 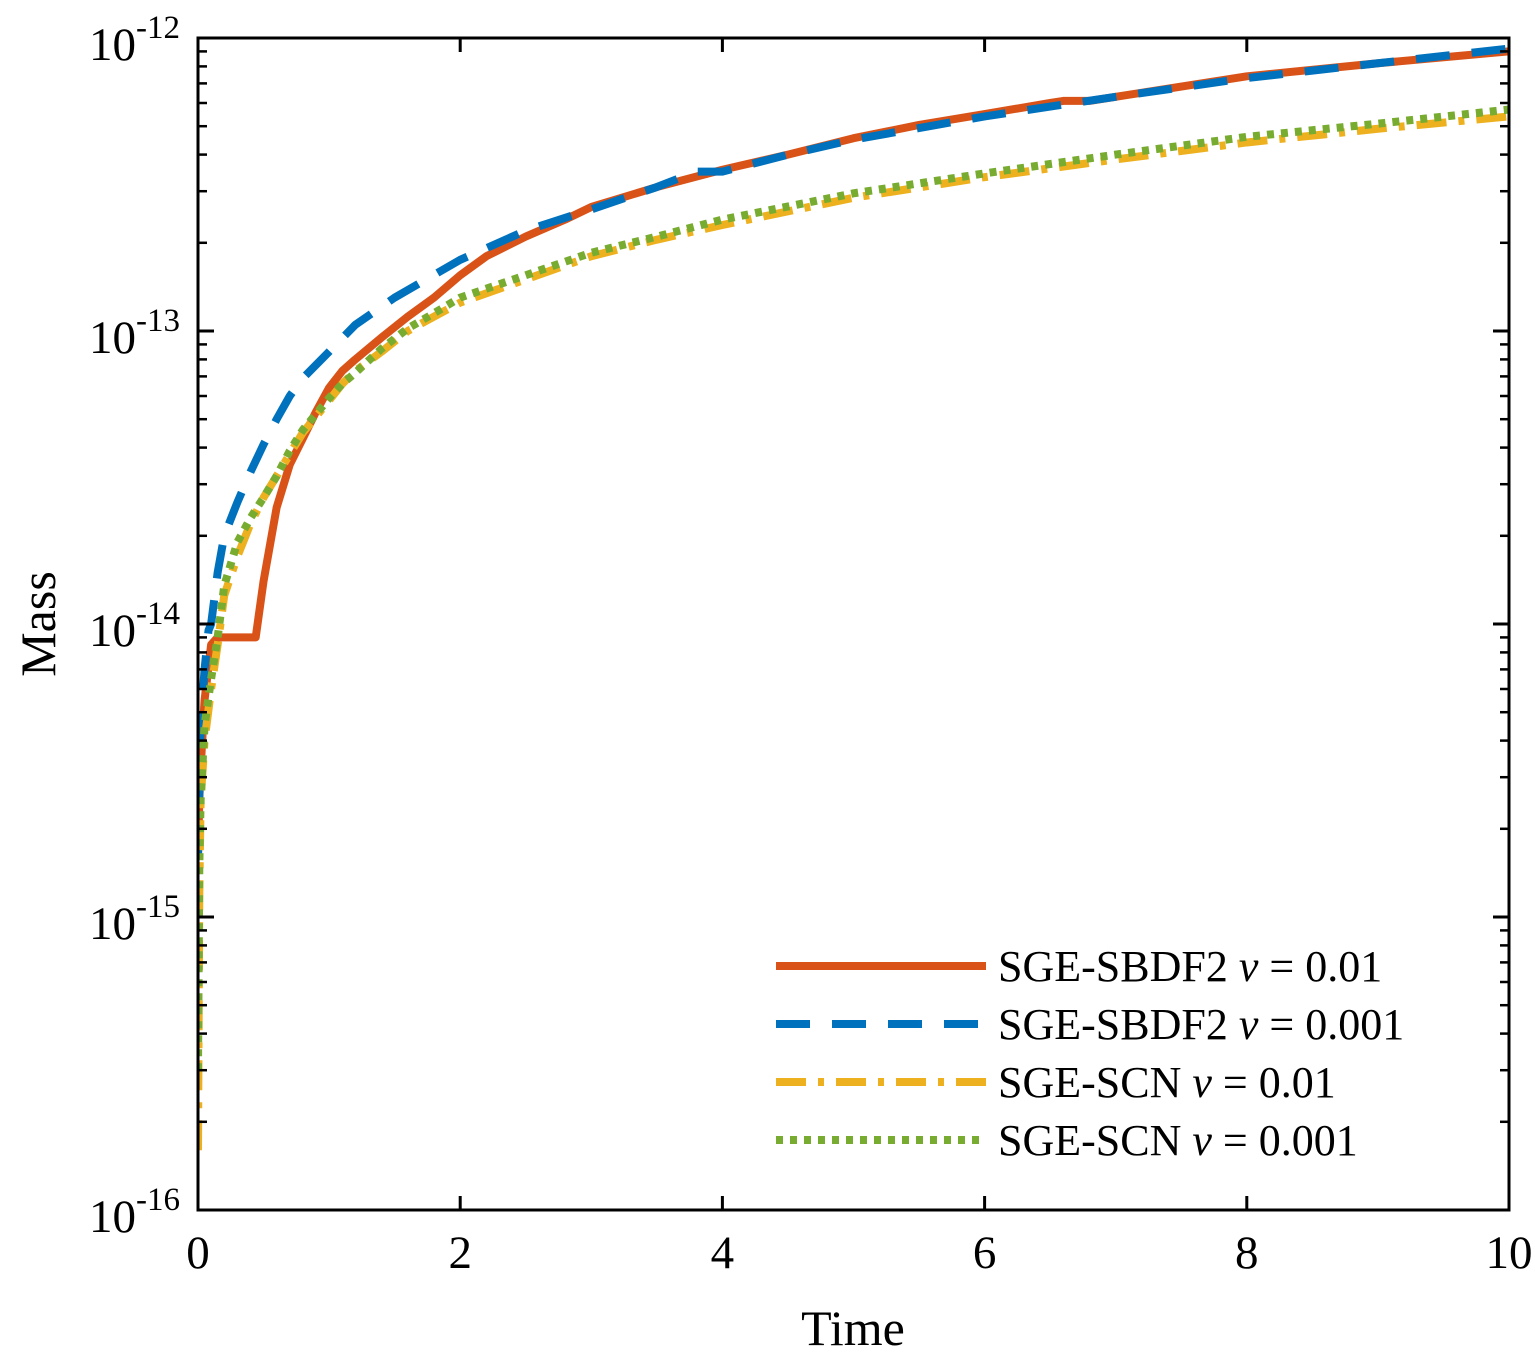 I want to click on x-tick-label: 8, so click(x=1247, y=1253).